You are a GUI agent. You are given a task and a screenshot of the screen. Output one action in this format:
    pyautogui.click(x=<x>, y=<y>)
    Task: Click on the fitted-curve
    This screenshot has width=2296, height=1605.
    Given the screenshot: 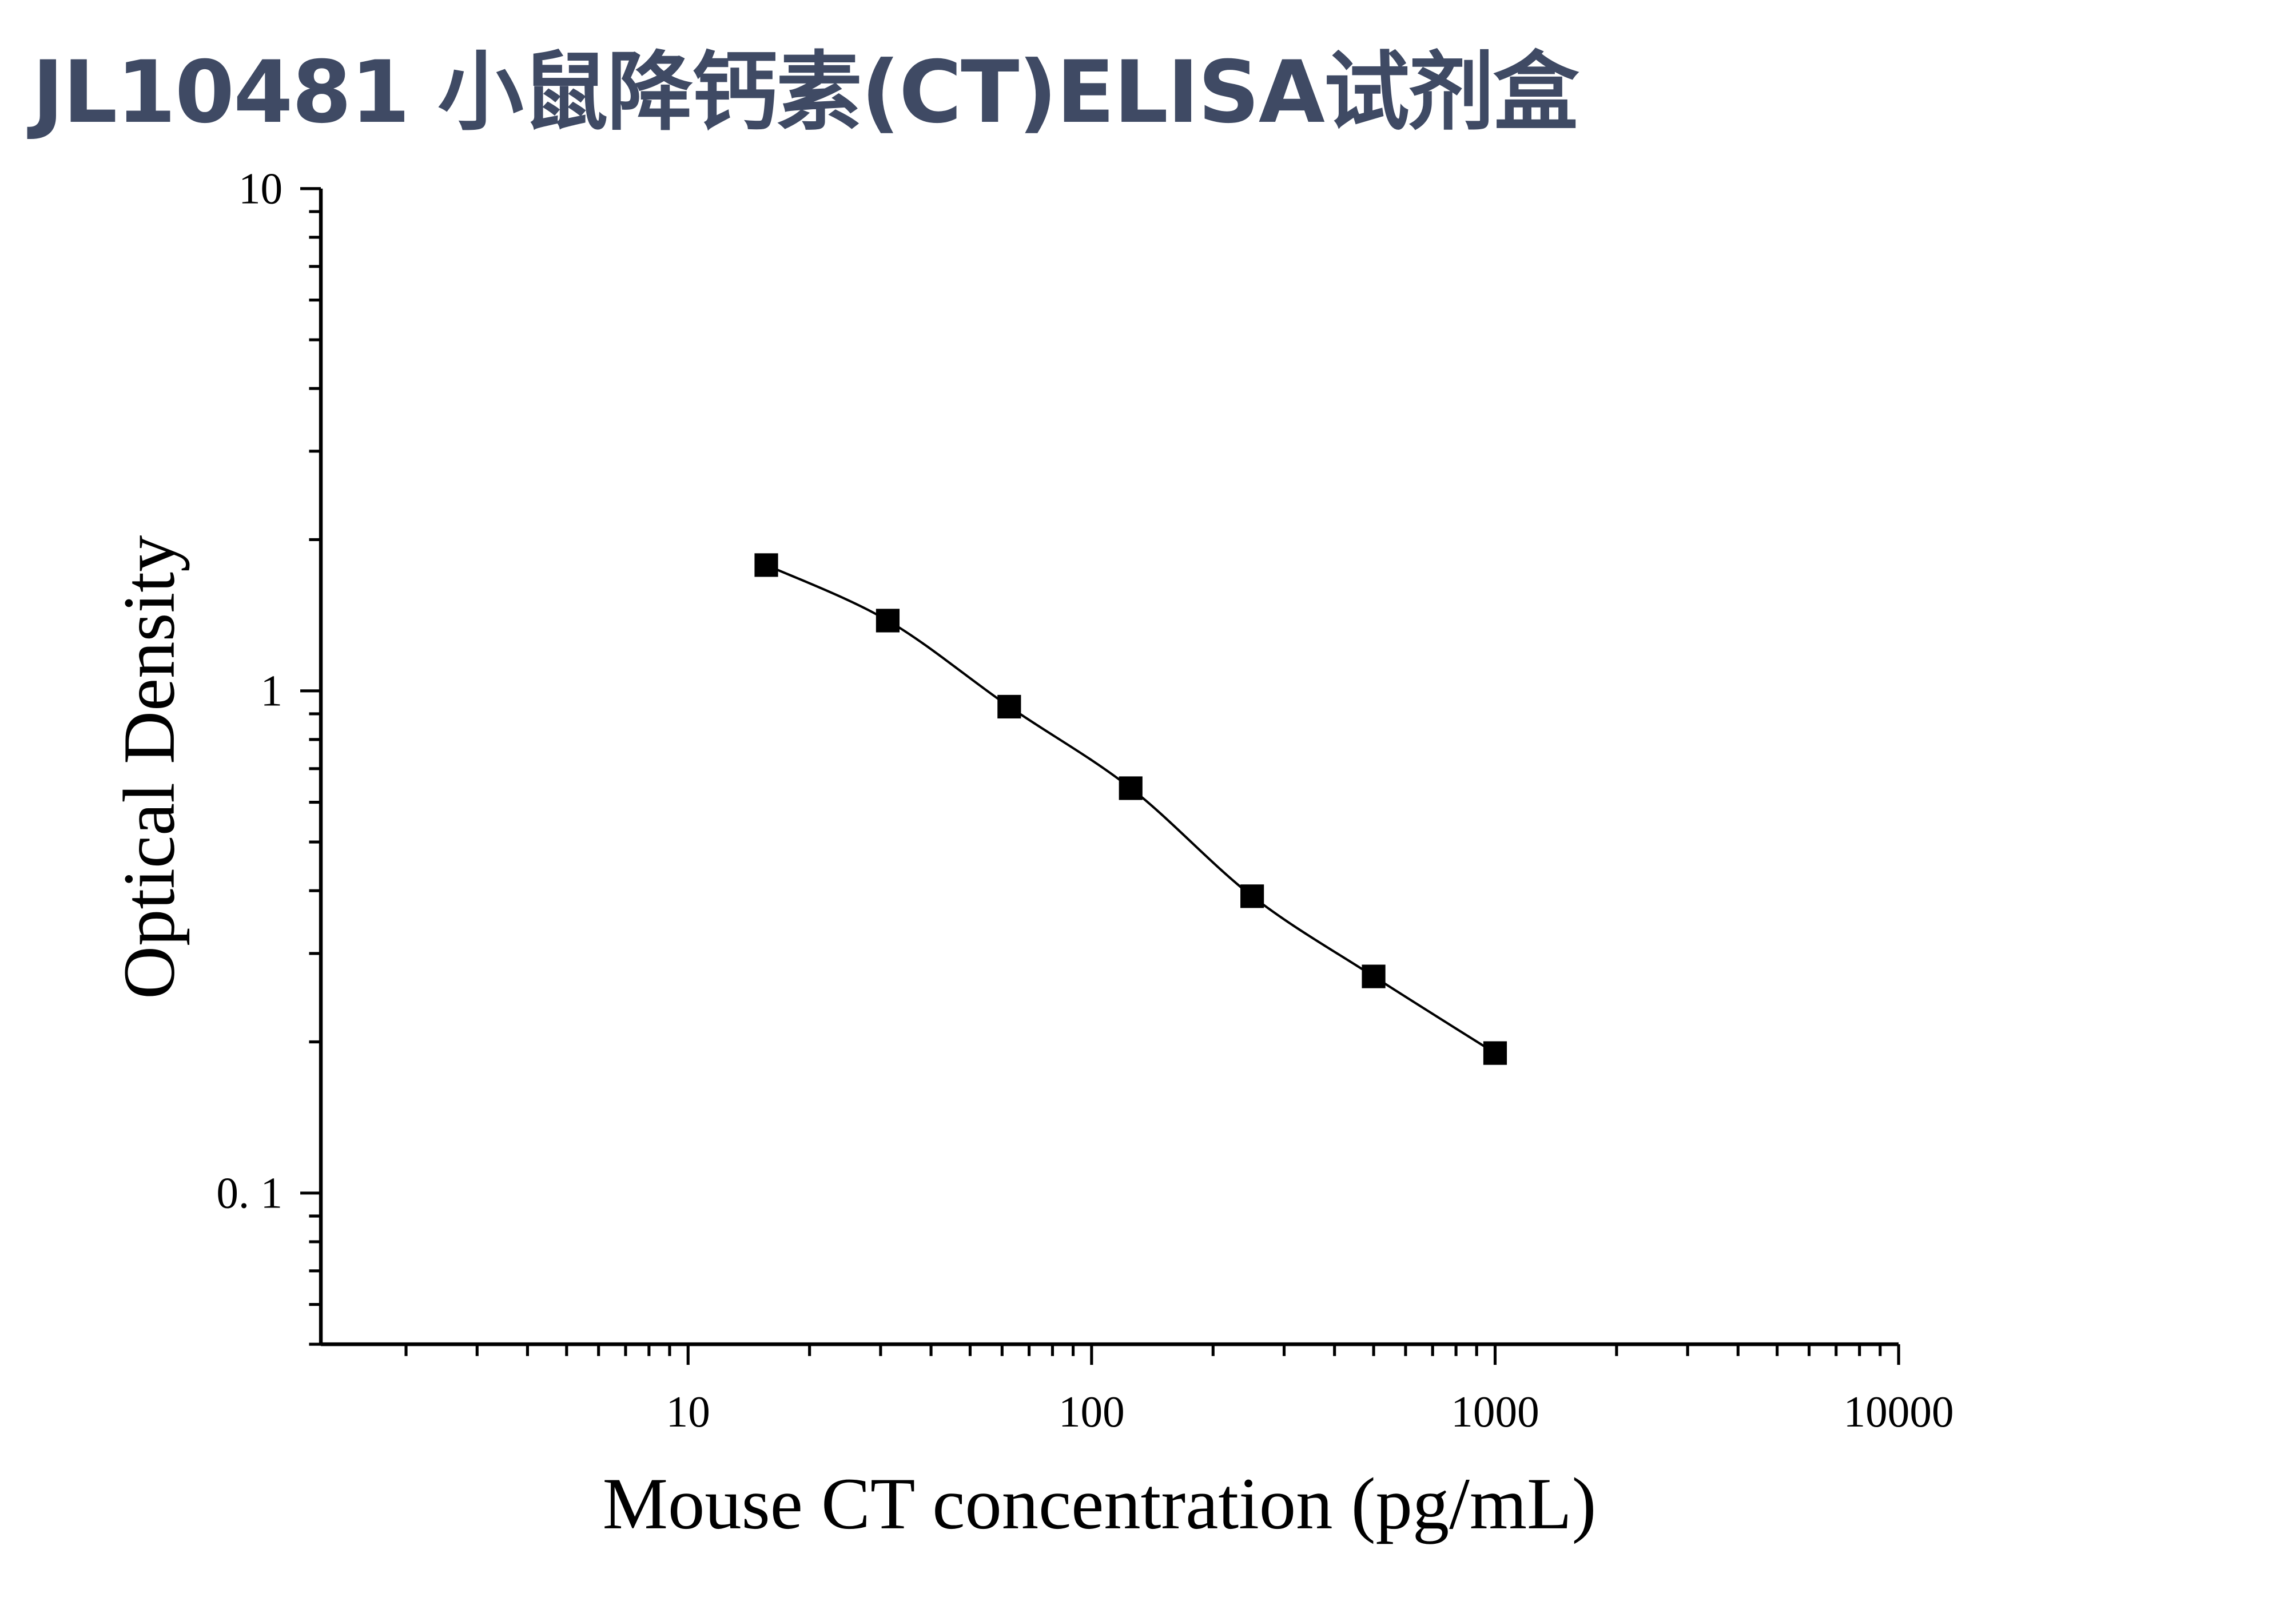 What is the action you would take?
    pyautogui.click(x=1131, y=809)
    